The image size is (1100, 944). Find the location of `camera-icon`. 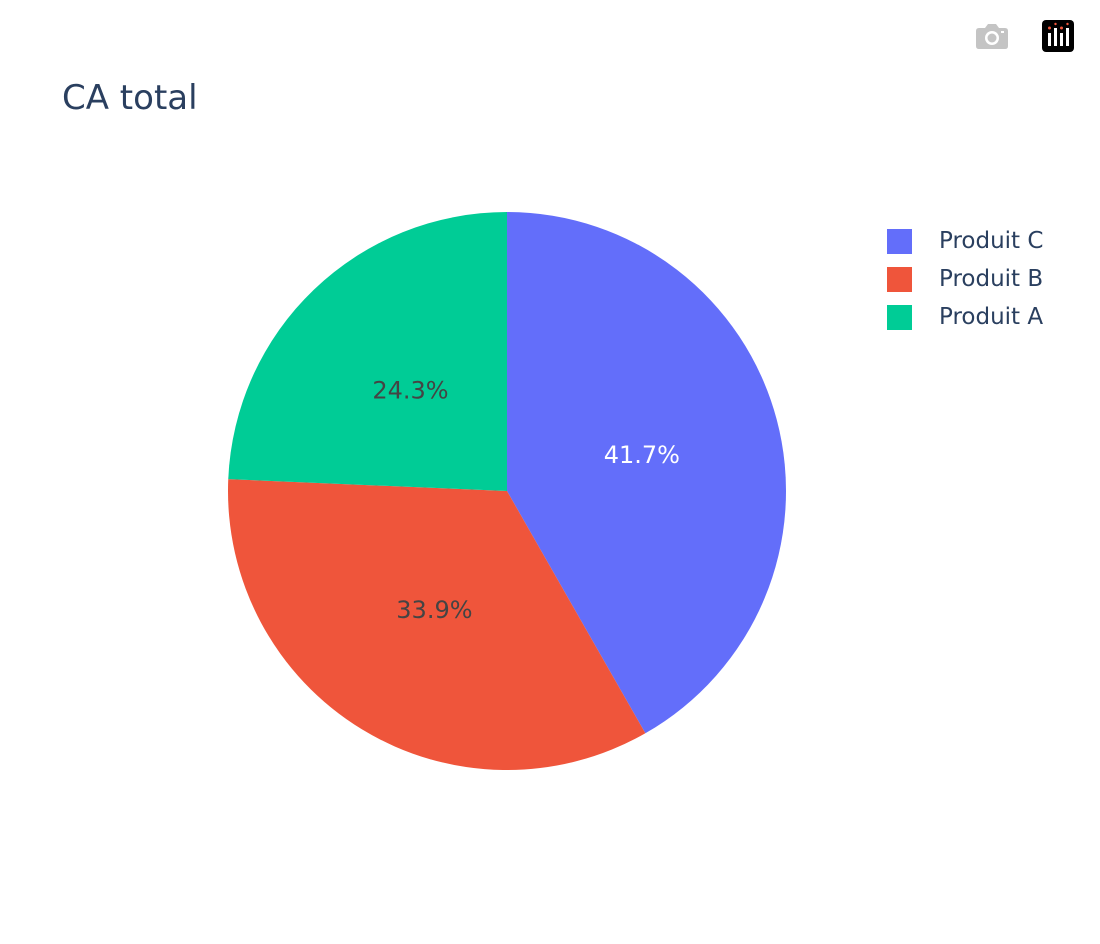

camera-icon is located at coordinates (992, 36).